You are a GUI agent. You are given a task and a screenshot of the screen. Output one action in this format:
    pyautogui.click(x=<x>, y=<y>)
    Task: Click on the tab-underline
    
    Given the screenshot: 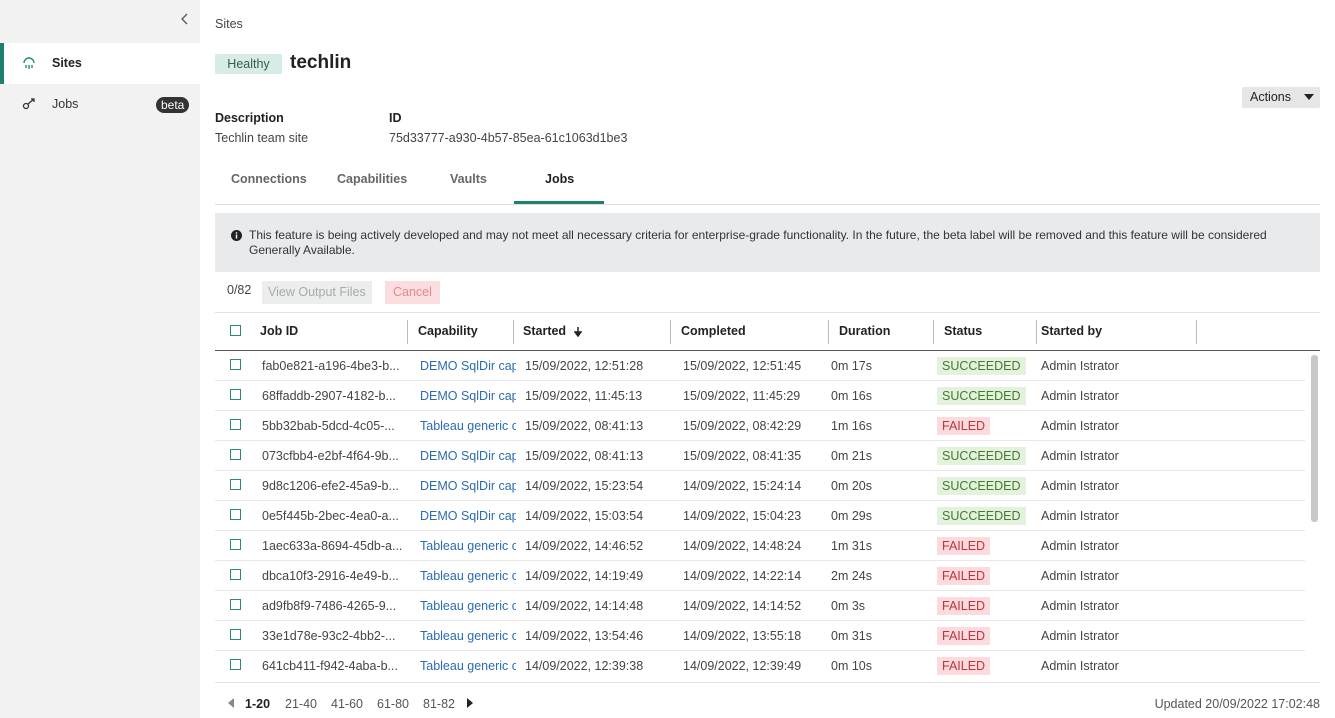 What is the action you would take?
    pyautogui.click(x=559, y=202)
    